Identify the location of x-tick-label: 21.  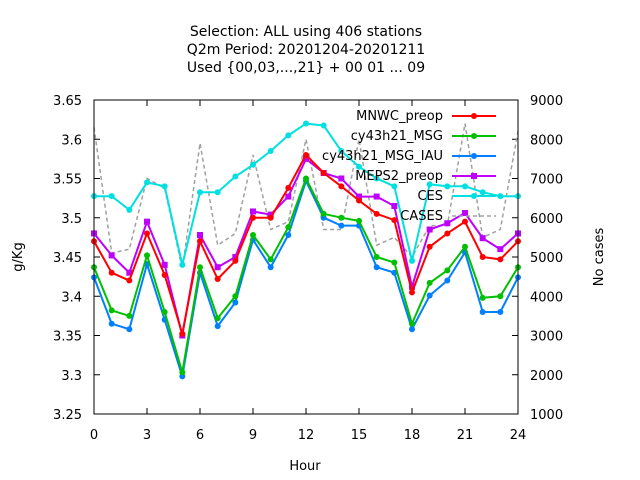
(465, 435).